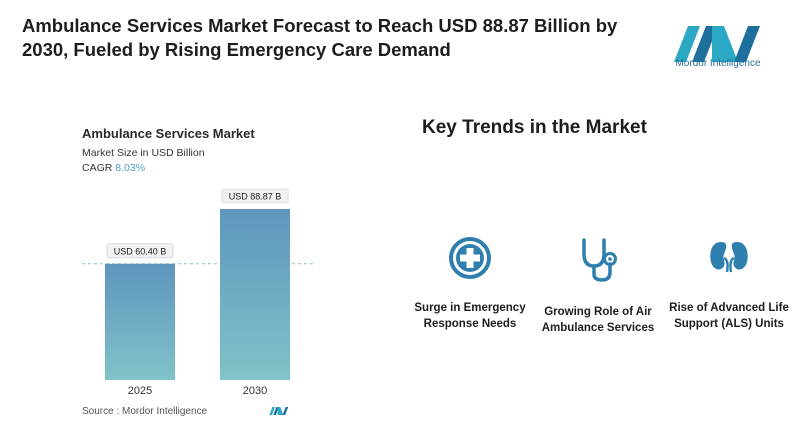 The image size is (800, 440). Describe the element at coordinates (470, 316) in the screenshot. I see `trend-label: Surge in Emergency Response Needs` at that location.